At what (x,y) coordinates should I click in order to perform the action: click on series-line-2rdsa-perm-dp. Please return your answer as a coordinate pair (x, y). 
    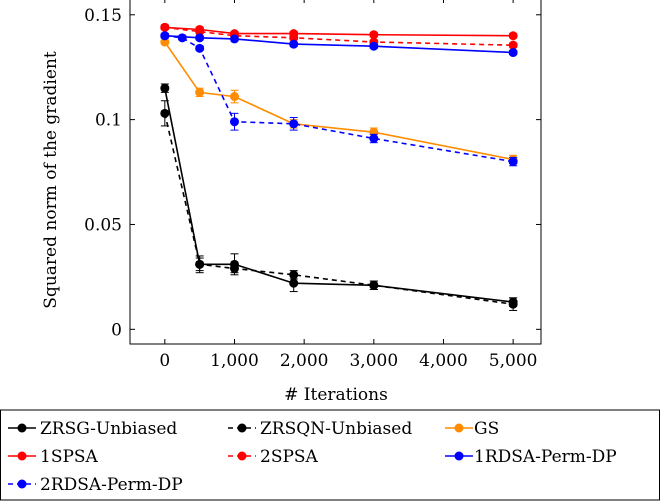
    Looking at the image, I should click on (339, 98).